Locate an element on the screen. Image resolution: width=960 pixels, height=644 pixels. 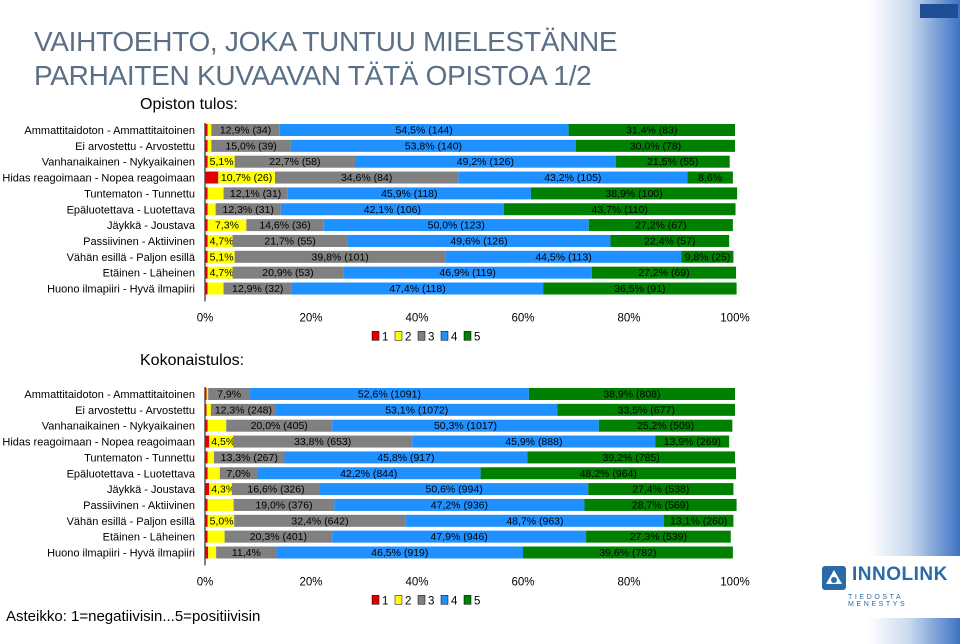
data-label: 32,4% (642) is located at coordinates (319, 521).